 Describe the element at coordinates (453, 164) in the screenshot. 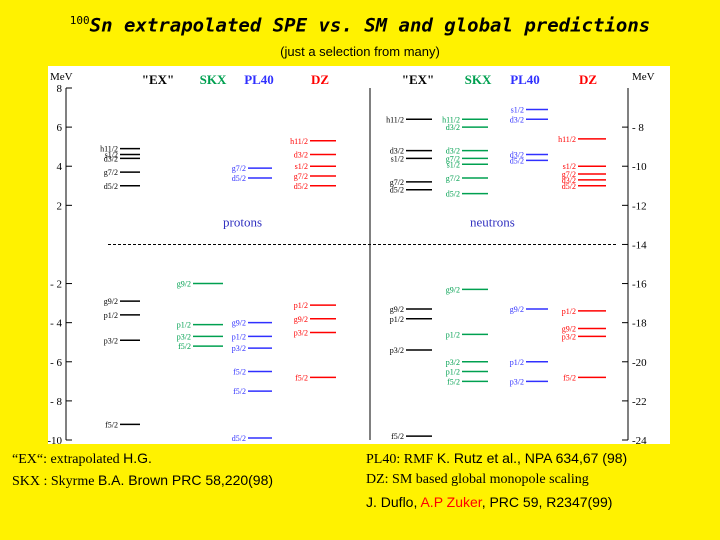

I see `neutrons-skx-level-label: s1/2` at that location.